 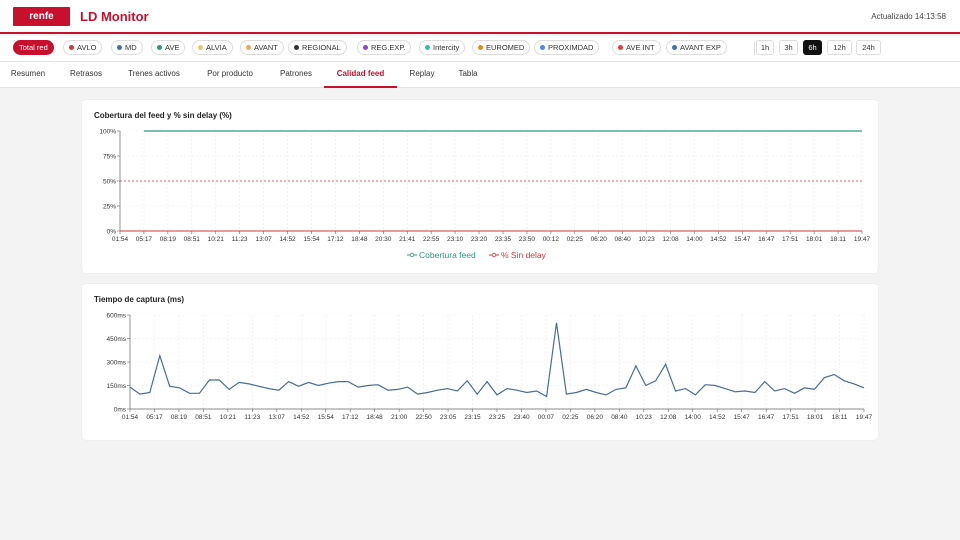 What do you see at coordinates (447, 255) in the screenshot?
I see `legend-label: Cobertura feed` at bounding box center [447, 255].